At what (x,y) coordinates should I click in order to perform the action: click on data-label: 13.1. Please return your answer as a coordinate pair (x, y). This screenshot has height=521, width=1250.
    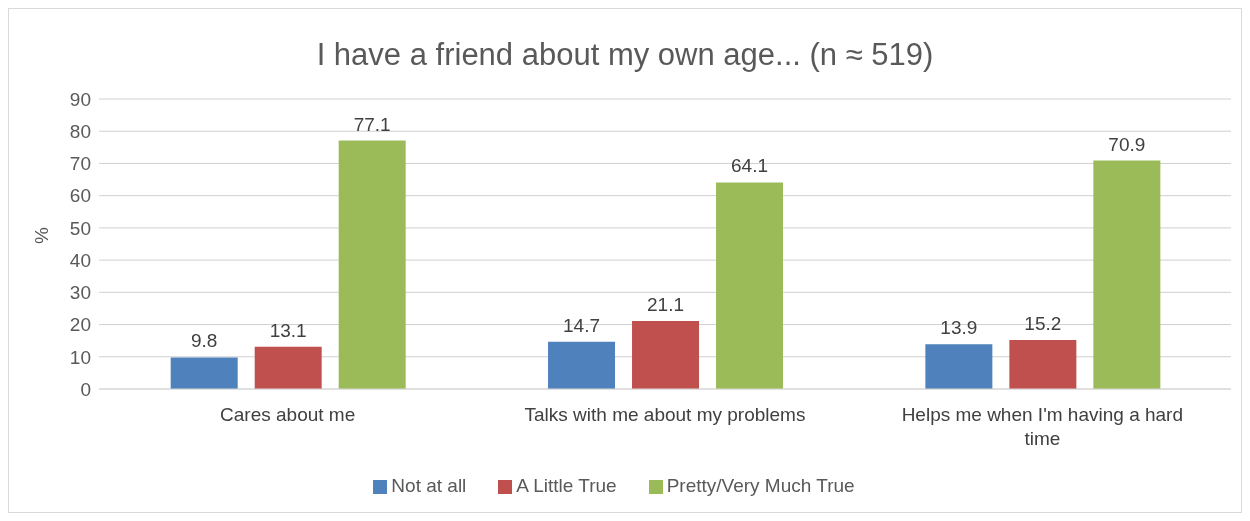
    Looking at the image, I should click on (288, 330).